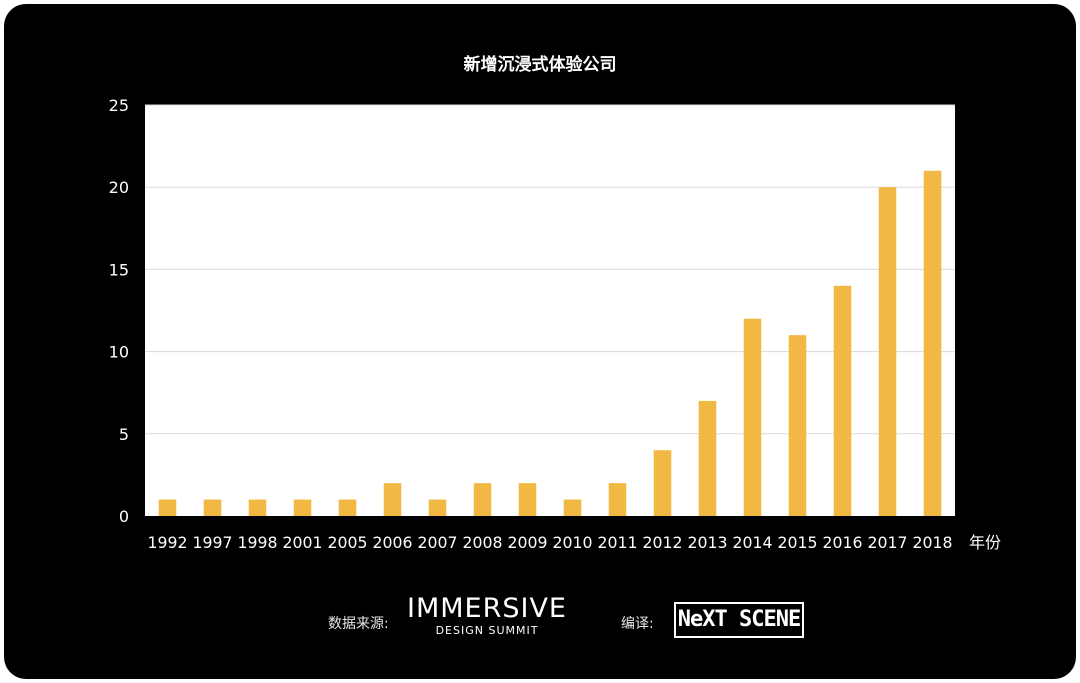 Image resolution: width=1080 pixels, height=683 pixels. I want to click on y-tick-label: 10, so click(119, 352).